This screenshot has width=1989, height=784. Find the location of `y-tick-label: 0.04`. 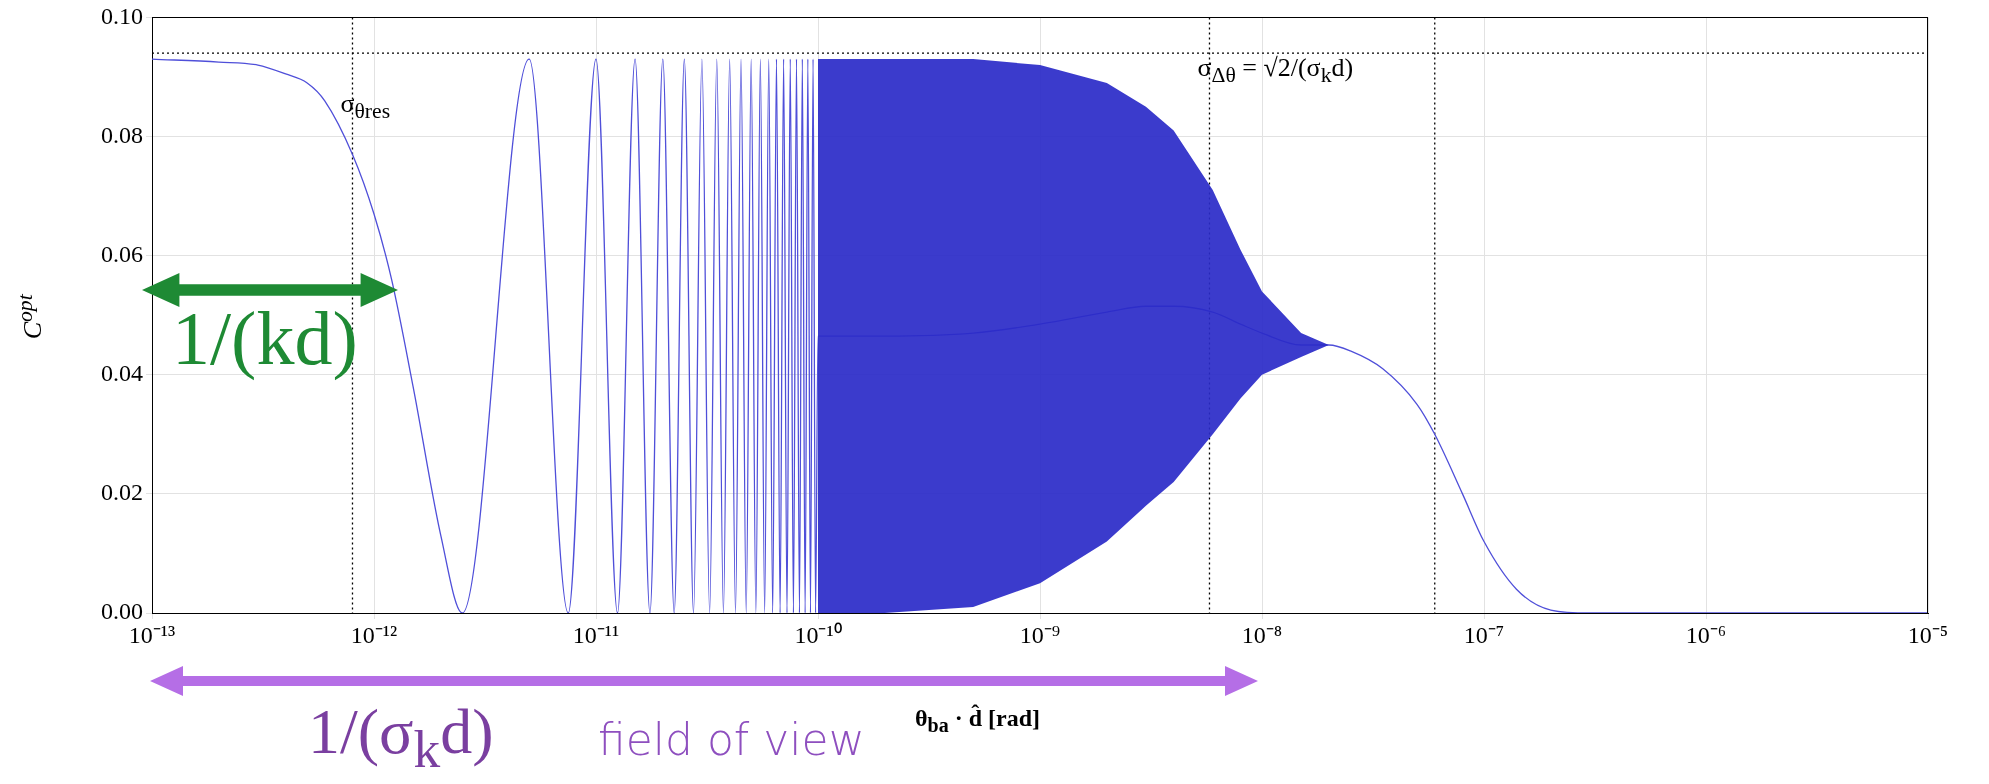

y-tick-label: 0.04 is located at coordinates (122, 373).